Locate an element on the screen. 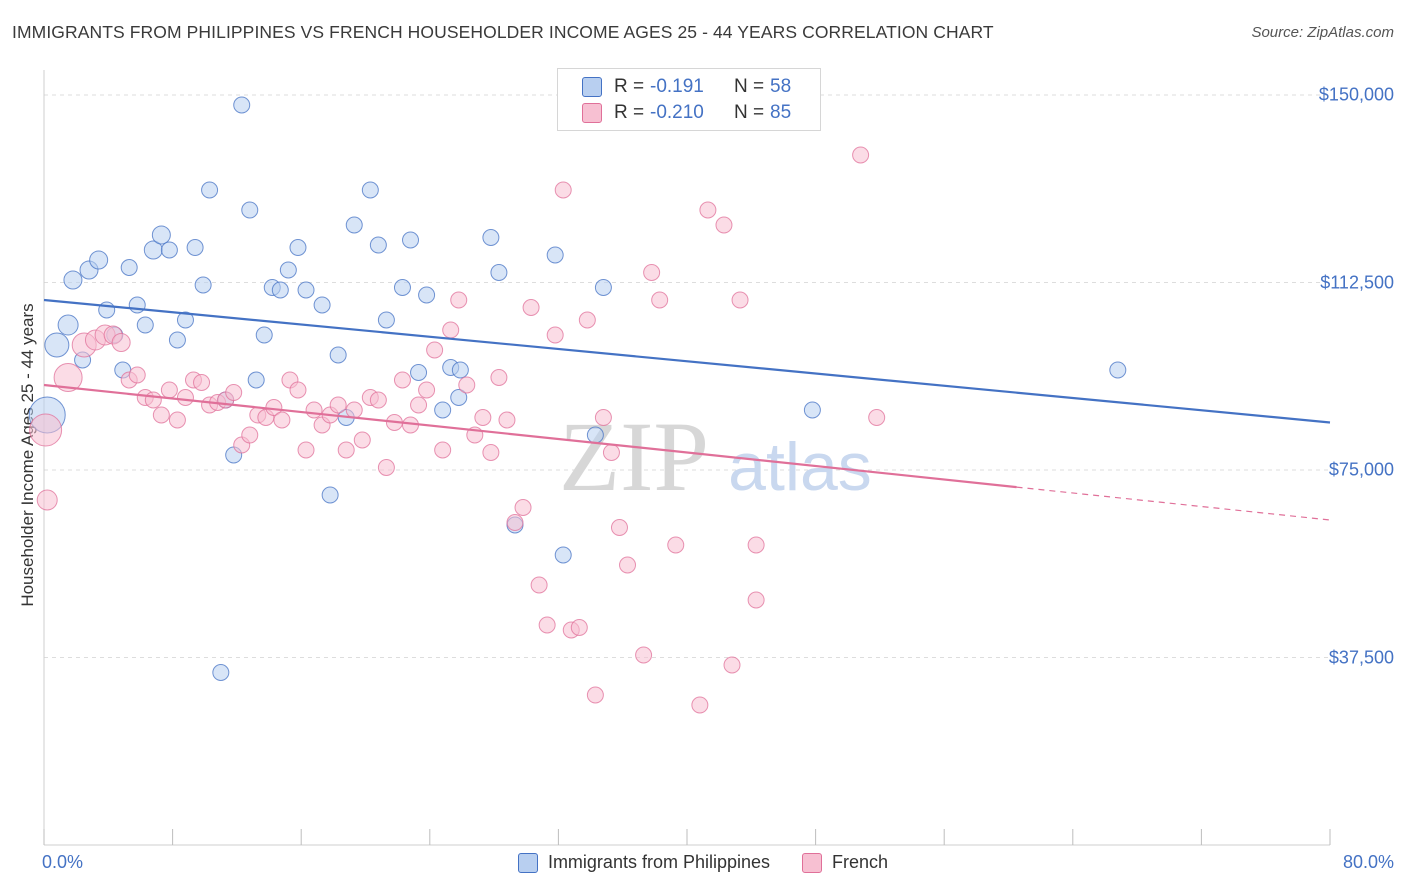 Image resolution: width=1406 pixels, height=892 pixels. legend-n-value: 85 is located at coordinates (781, 112).